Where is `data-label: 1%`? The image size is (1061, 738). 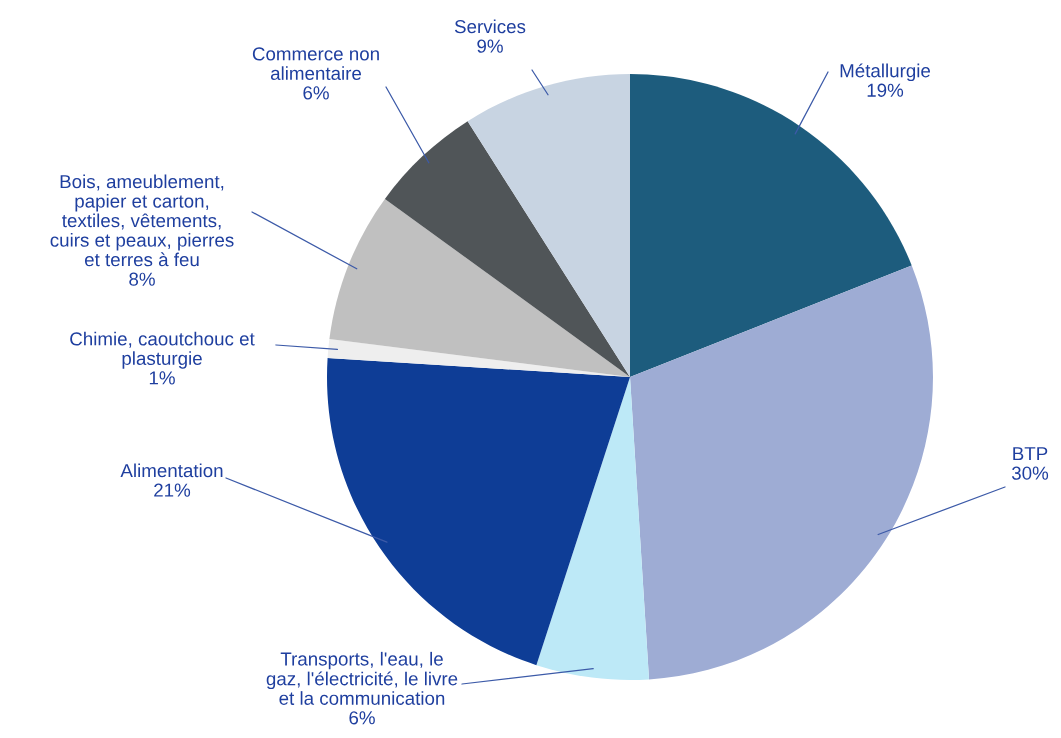 data-label: 1% is located at coordinates (162, 378).